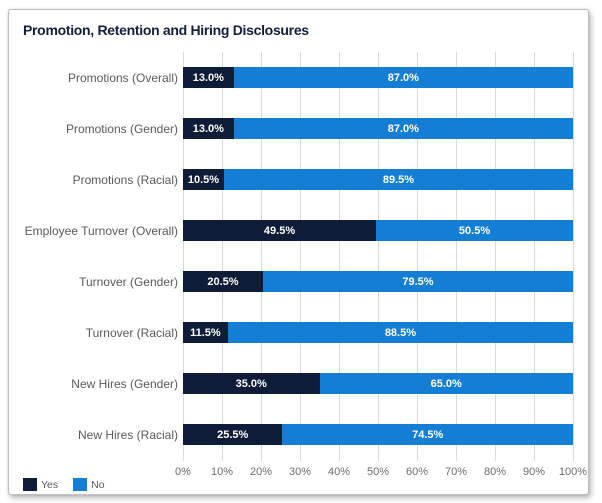 The image size is (602, 503). Describe the element at coordinates (456, 472) in the screenshot. I see `x-tick-label: 70%` at that location.